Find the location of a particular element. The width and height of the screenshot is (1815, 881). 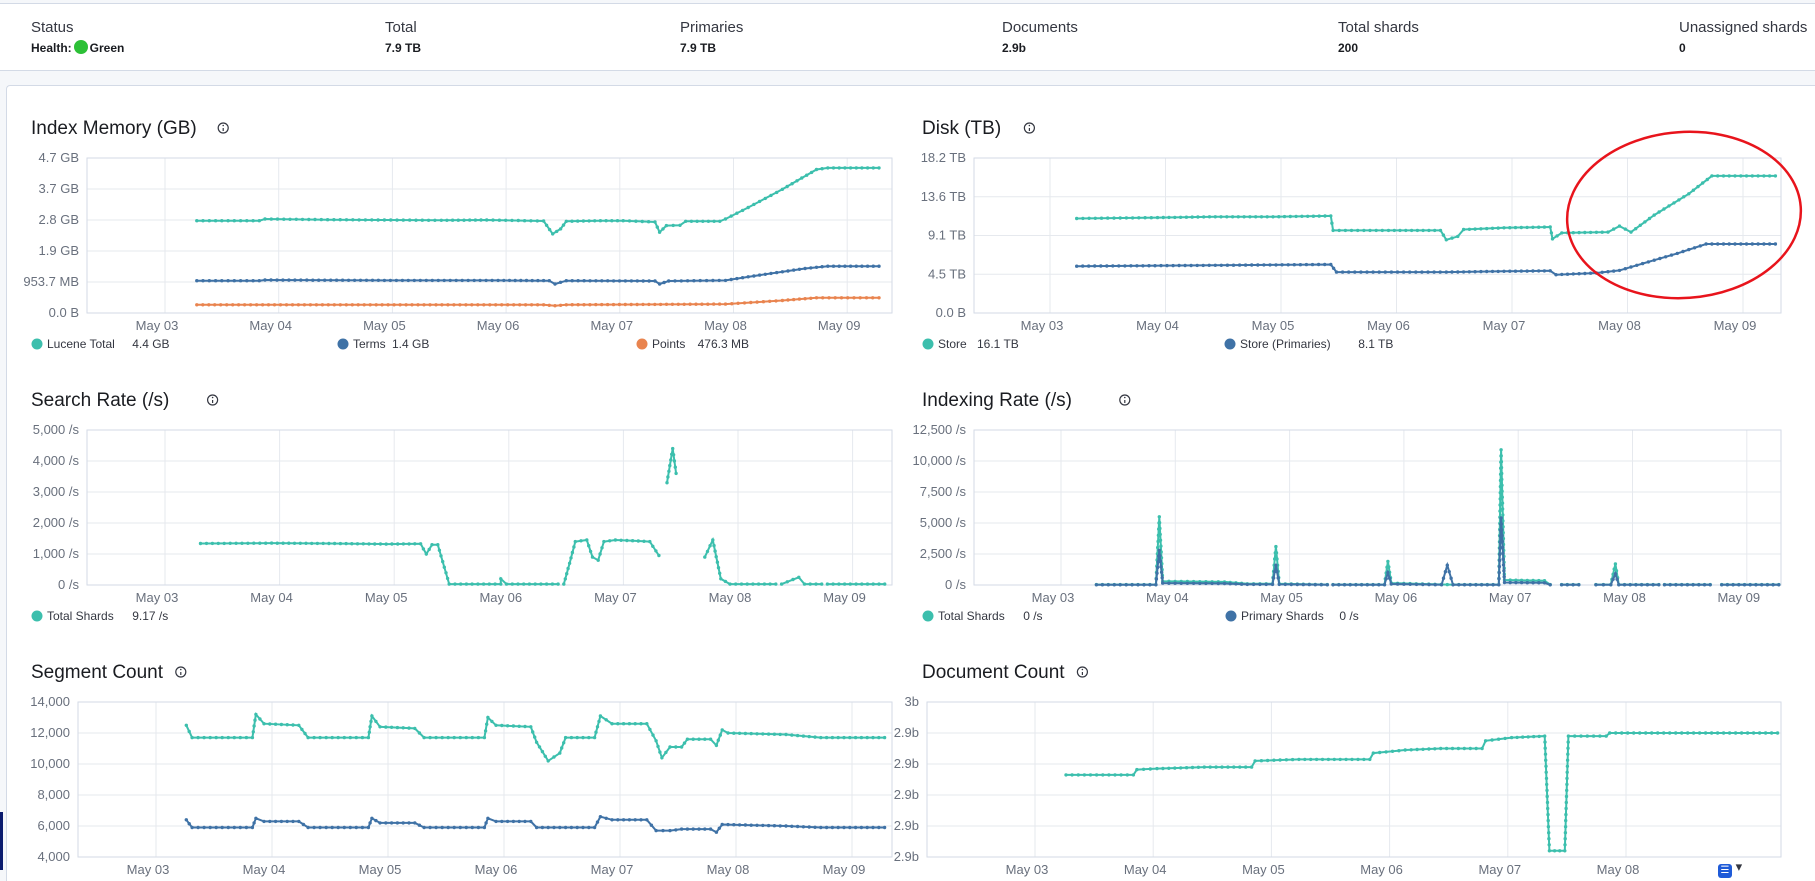

side-panel-toggle: ☰ ▾ is located at coordinates (1730, 868).